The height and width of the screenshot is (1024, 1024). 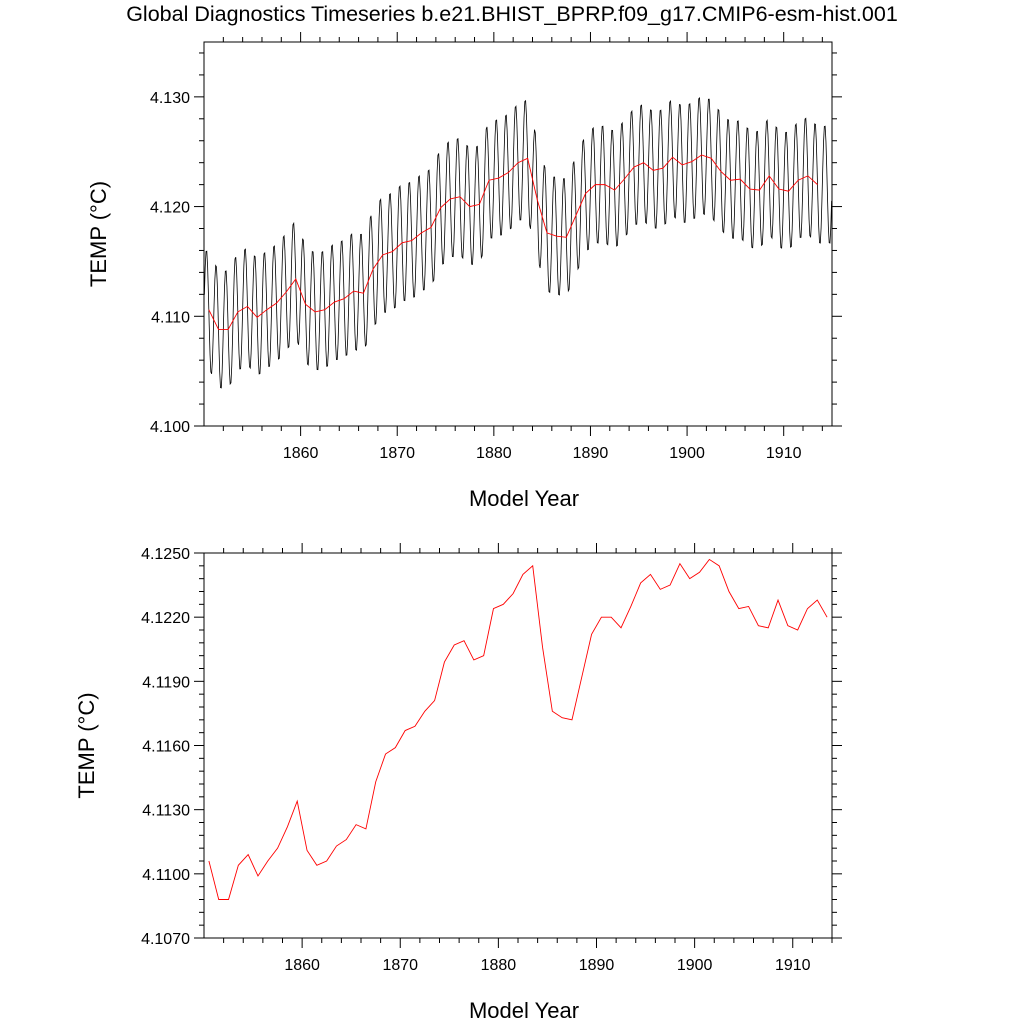 I want to click on top-x-tick-label: 1870, so click(x=397, y=453).